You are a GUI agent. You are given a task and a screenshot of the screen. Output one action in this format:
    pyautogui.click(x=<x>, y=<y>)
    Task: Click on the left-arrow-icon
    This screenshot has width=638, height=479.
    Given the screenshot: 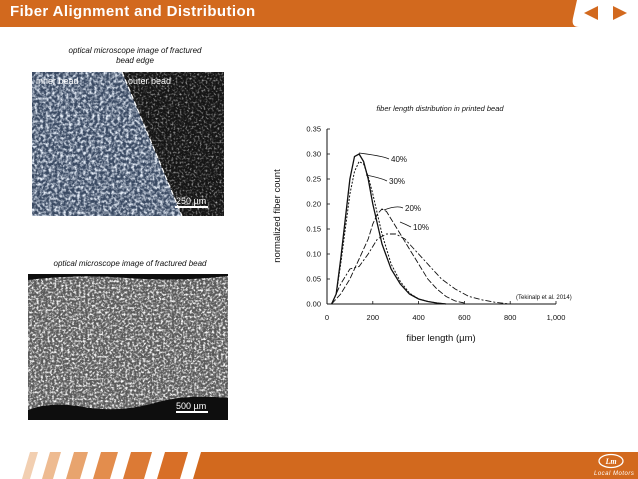 What is the action you would take?
    pyautogui.click(x=591, y=13)
    